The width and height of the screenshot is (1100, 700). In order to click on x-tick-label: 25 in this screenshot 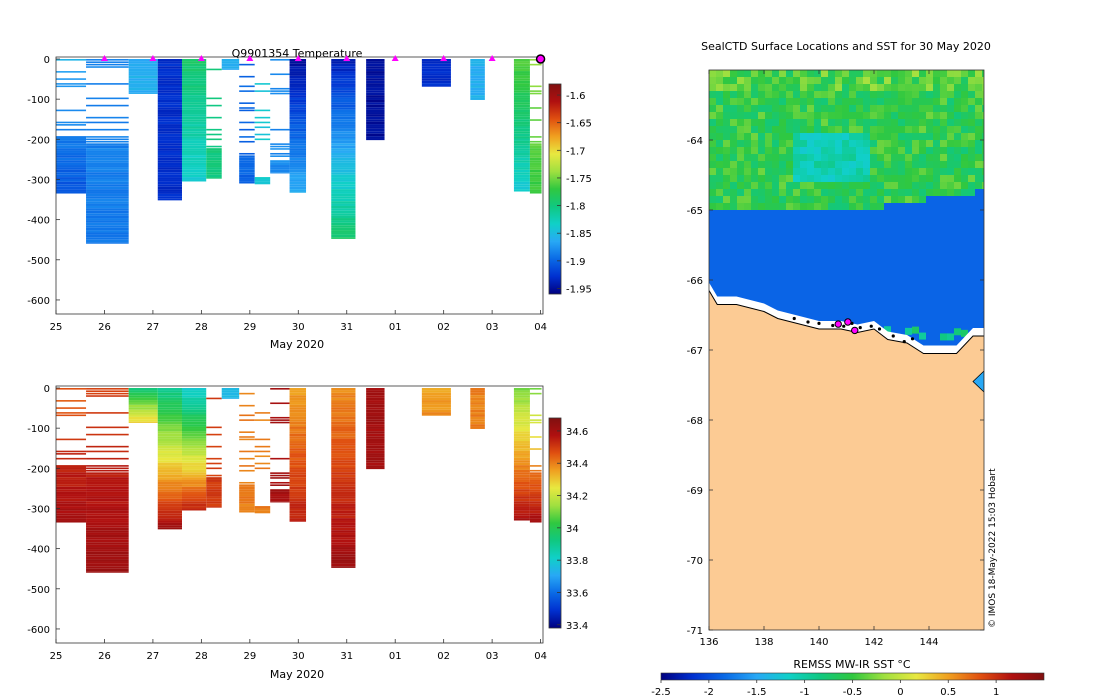, I will do `click(56, 327)`.